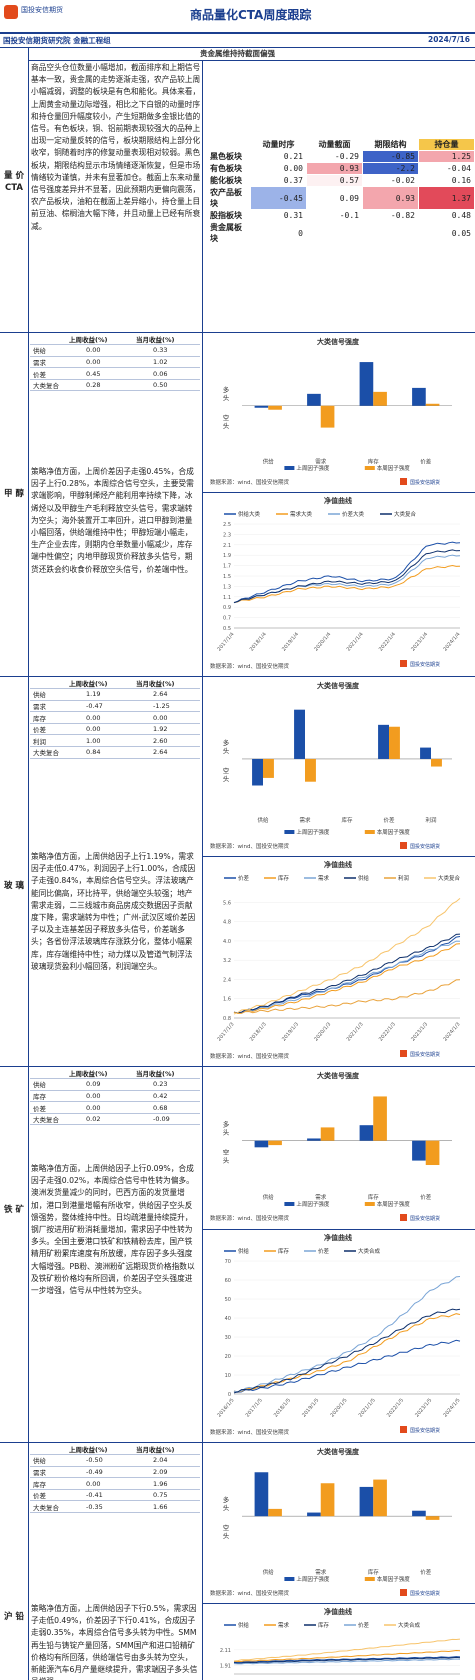 This screenshot has width=475, height=1680. I want to click on heatmap-cell: -0.02, so click(390, 180).